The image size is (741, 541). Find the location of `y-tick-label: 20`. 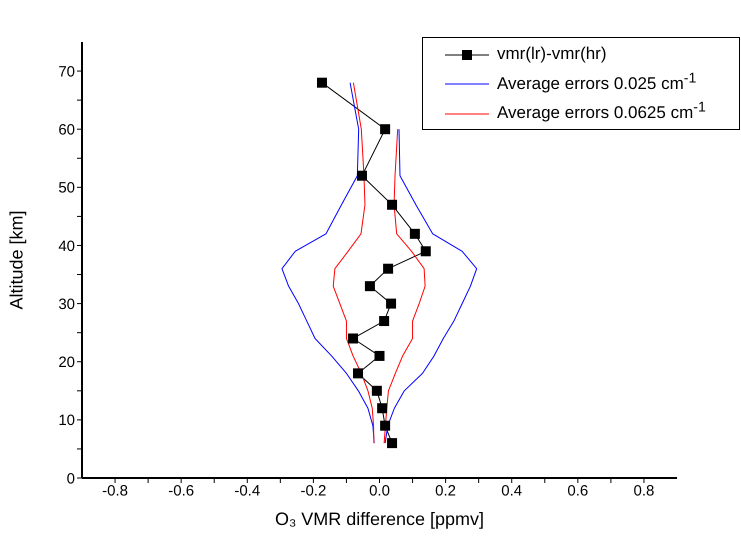

y-tick-label: 20 is located at coordinates (66, 363).